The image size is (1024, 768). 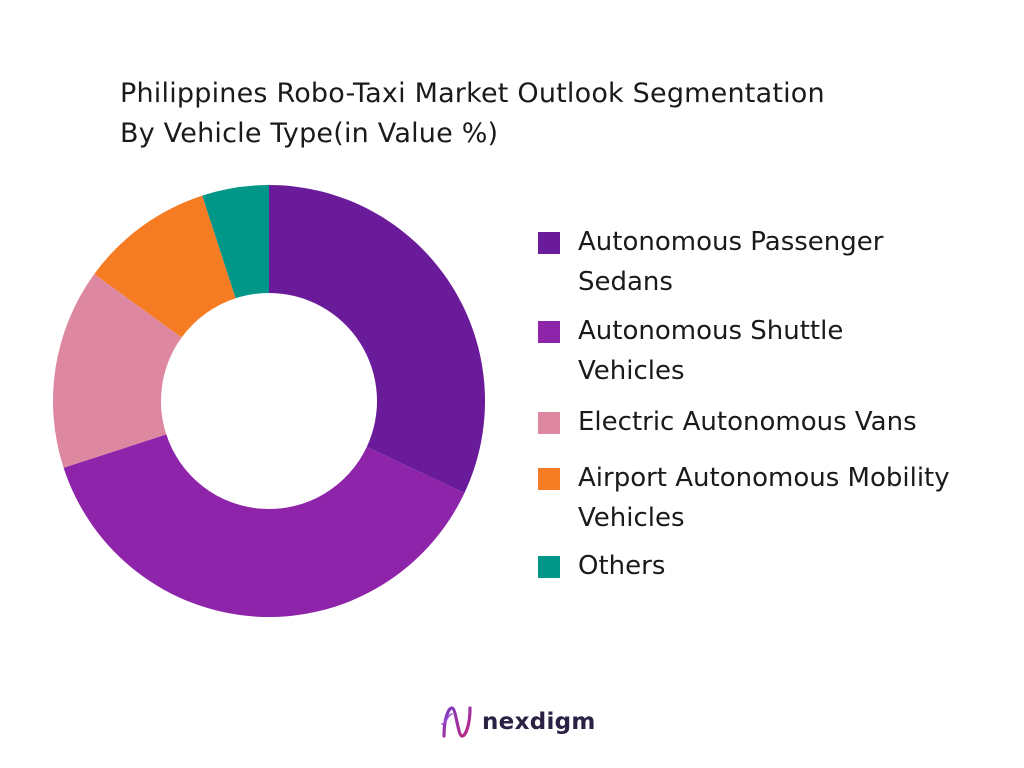 I want to click on legend-label-electric-autonomous-vans: Electric Autonomous Vans, so click(x=747, y=422).